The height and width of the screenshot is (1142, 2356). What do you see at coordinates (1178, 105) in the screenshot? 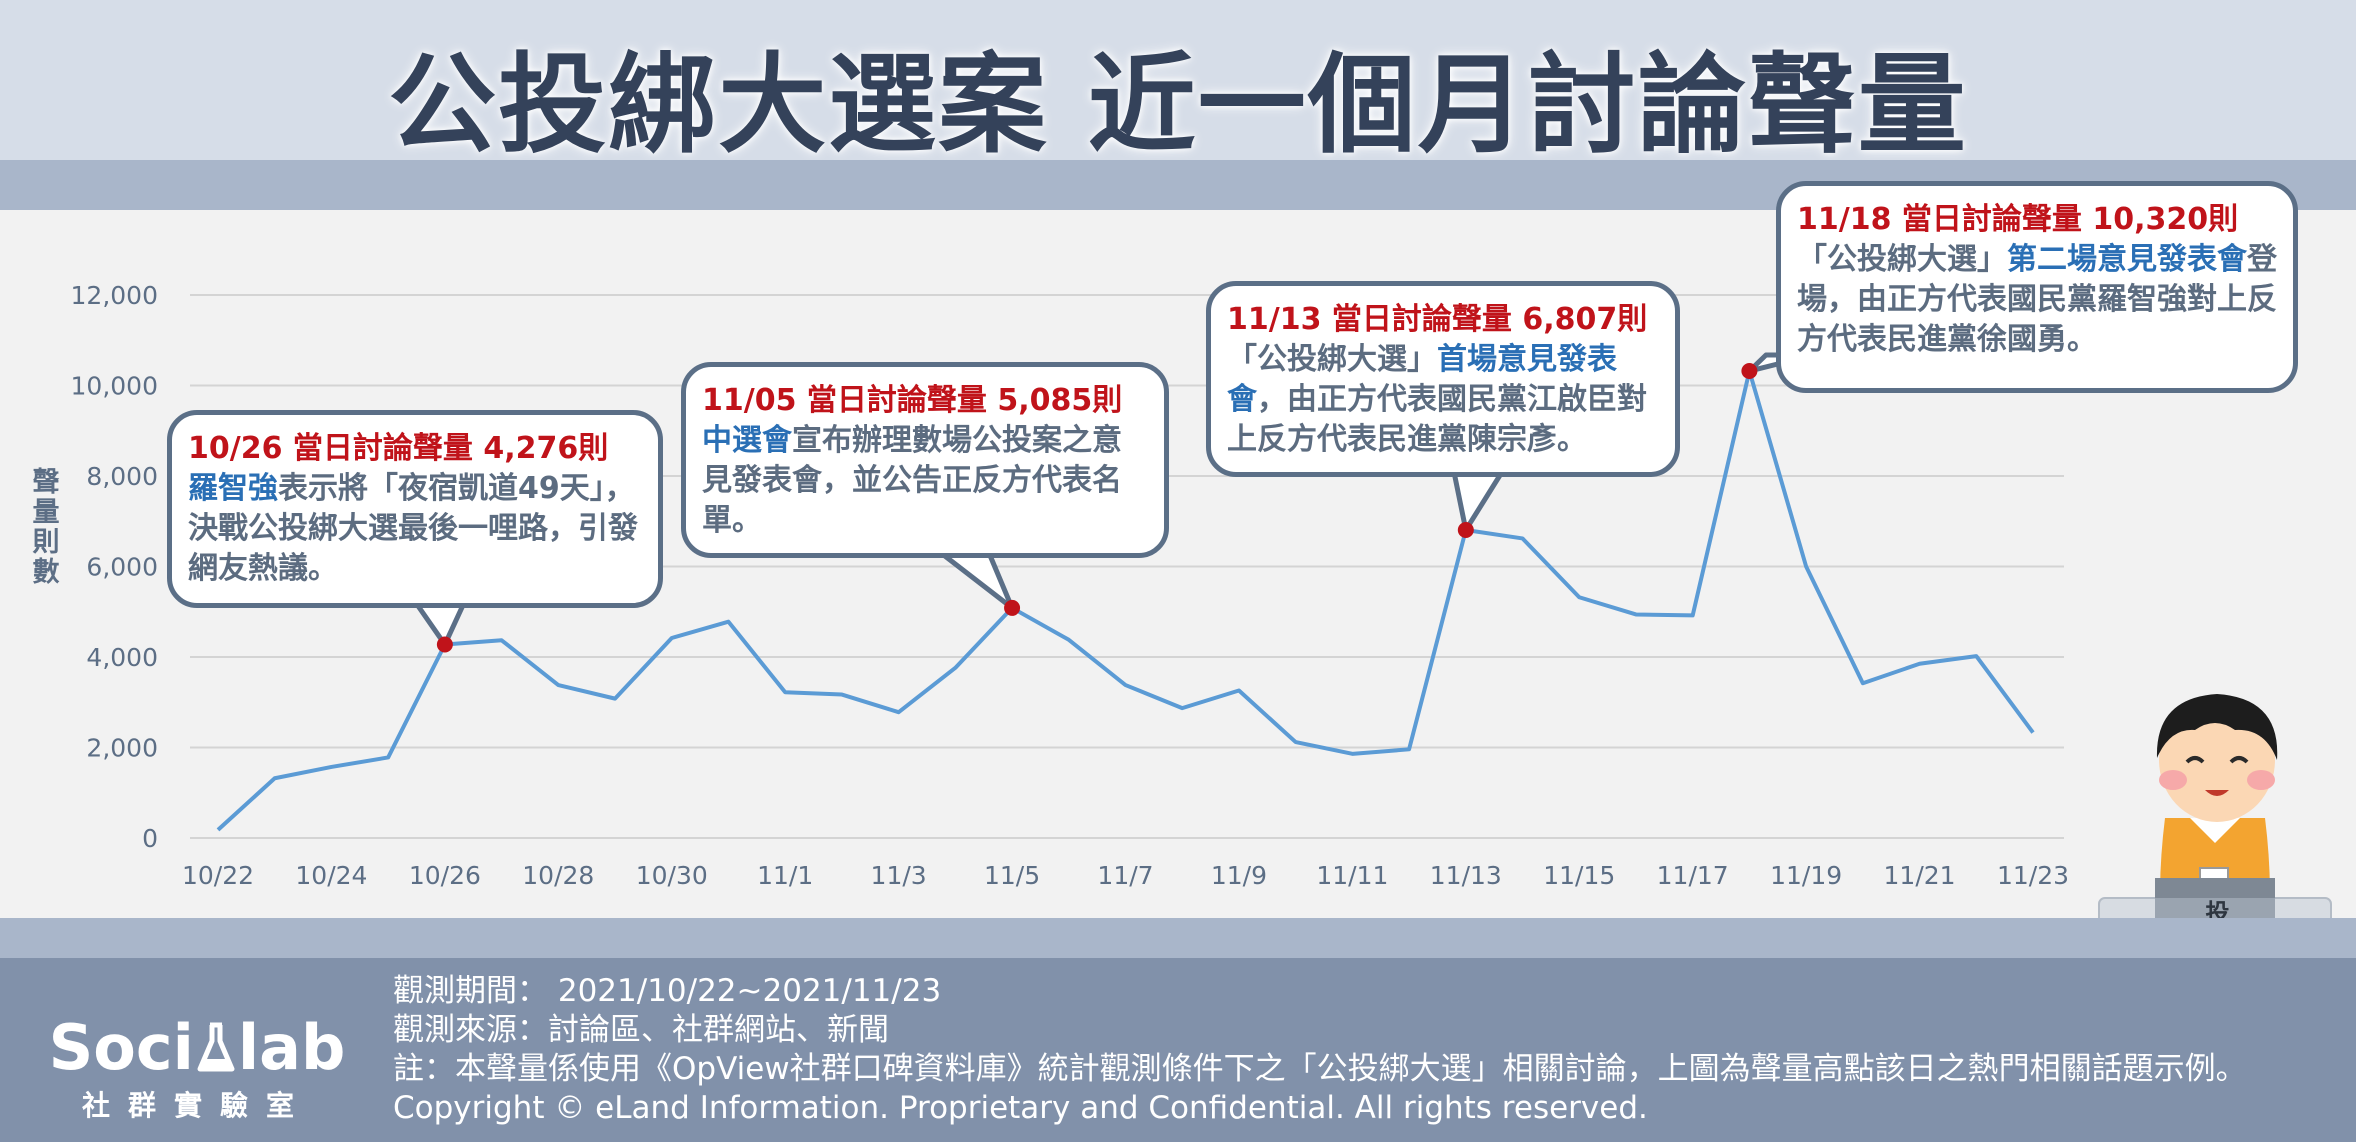
I see `page-title: 公投綁大選案 近一個月討論聲量` at bounding box center [1178, 105].